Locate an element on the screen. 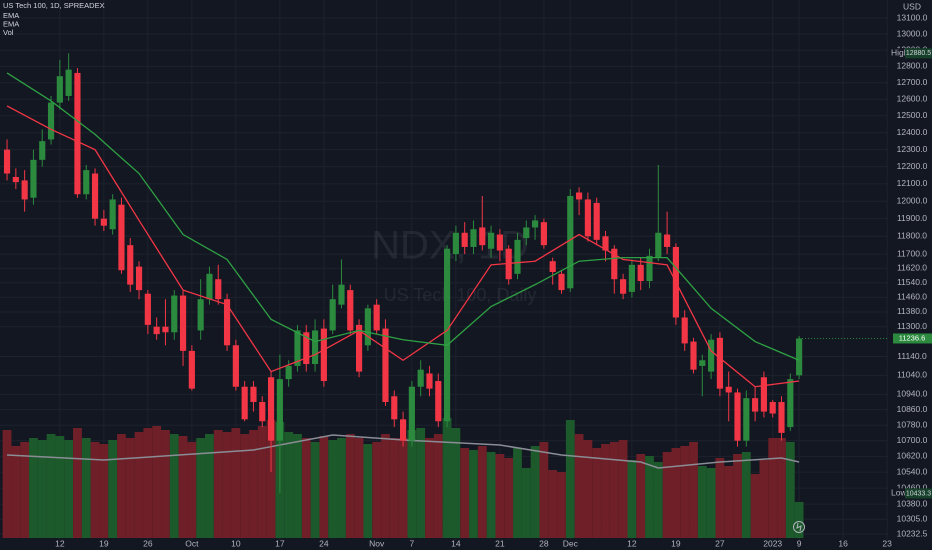  legend-entry: EMA is located at coordinates (11, 23).